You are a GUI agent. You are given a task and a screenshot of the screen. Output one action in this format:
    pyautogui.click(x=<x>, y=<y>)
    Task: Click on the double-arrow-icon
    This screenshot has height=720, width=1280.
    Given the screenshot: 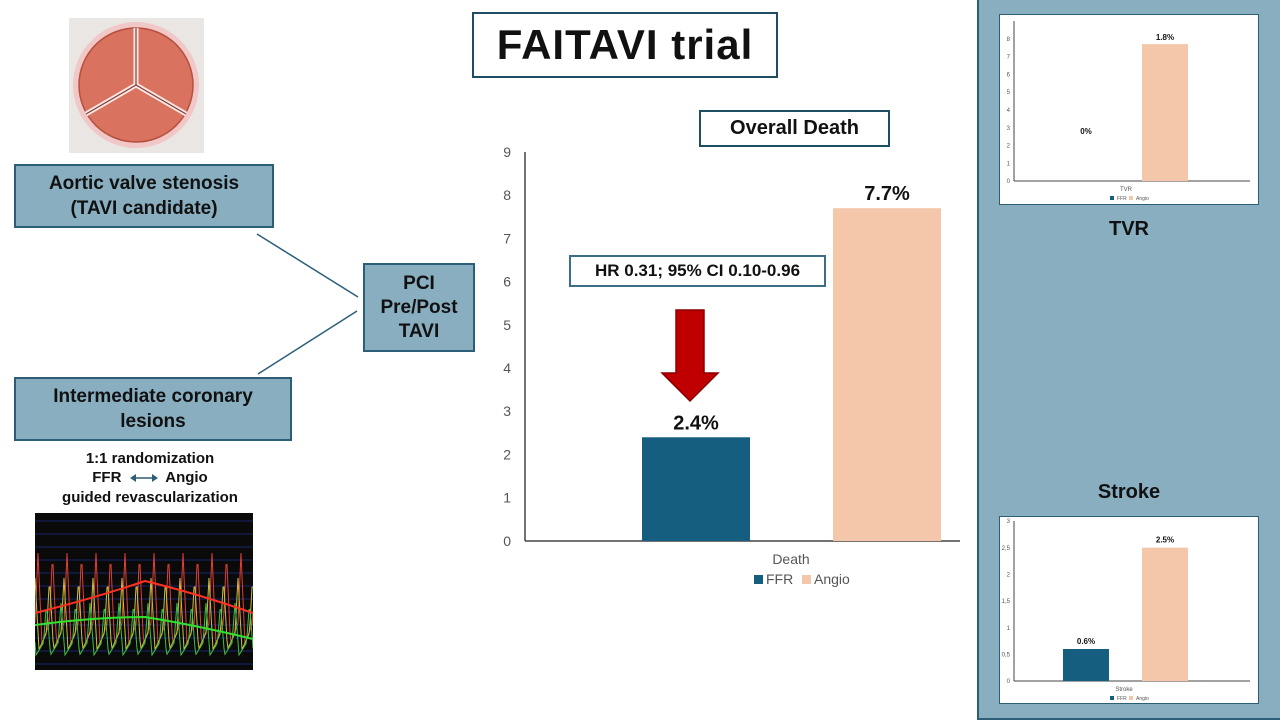 What is the action you would take?
    pyautogui.click(x=143, y=478)
    